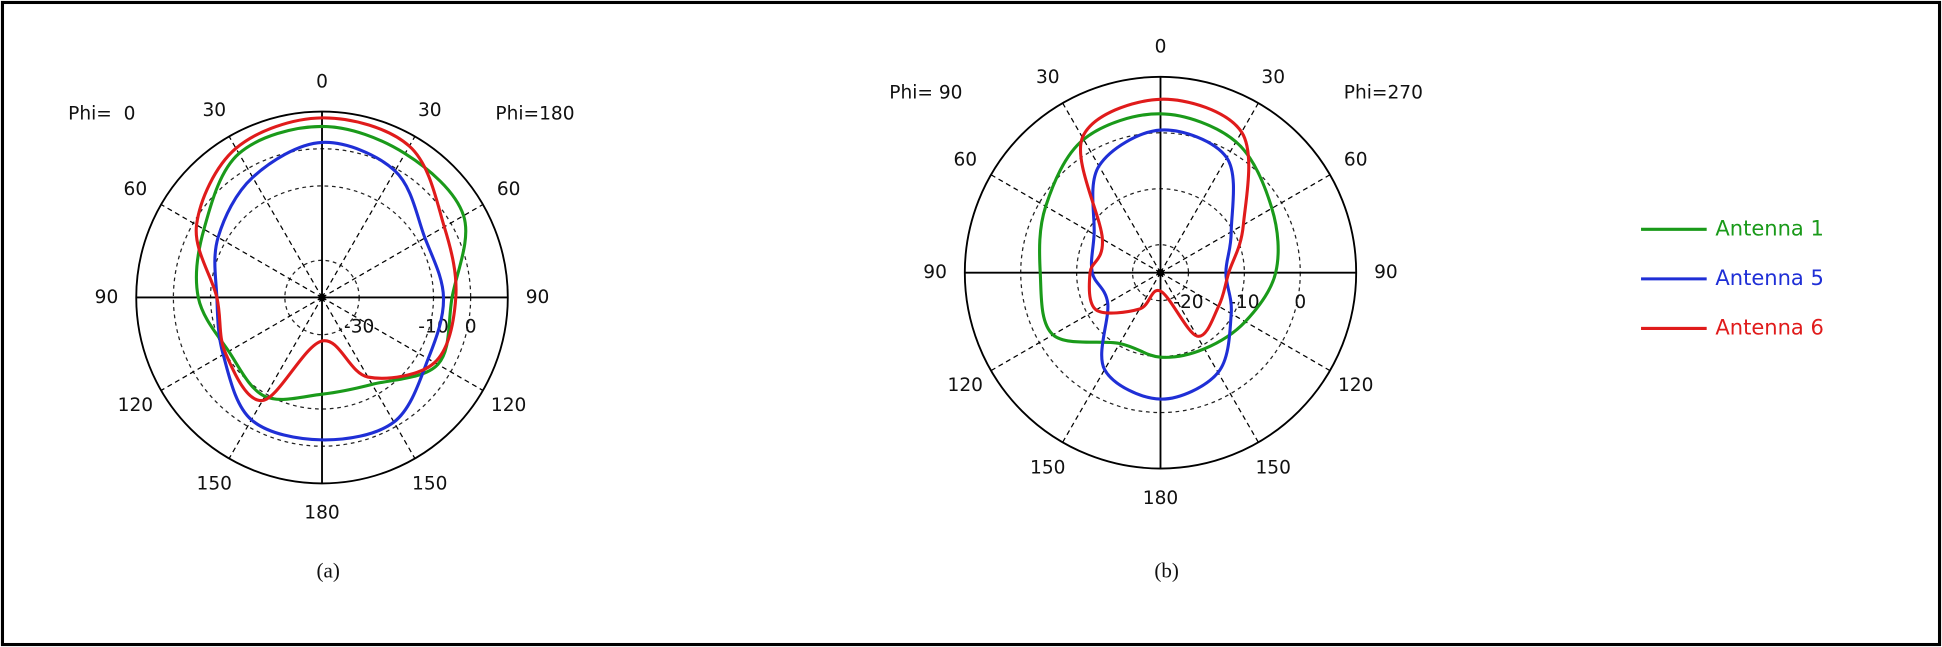  I want to click on right-label: Phi=180, so click(534, 114).